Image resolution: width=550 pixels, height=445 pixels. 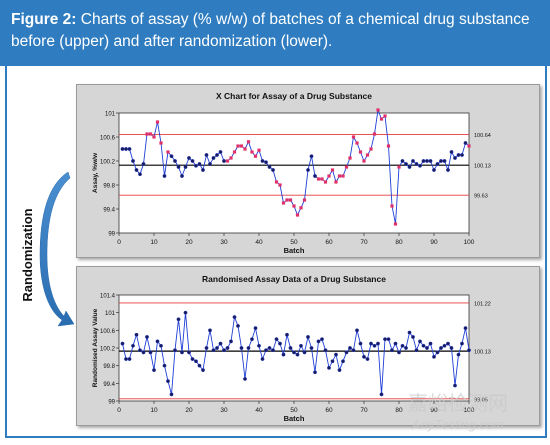 What do you see at coordinates (108, 332) in the screenshot?
I see `y-tick-label: 100.6` at bounding box center [108, 332].